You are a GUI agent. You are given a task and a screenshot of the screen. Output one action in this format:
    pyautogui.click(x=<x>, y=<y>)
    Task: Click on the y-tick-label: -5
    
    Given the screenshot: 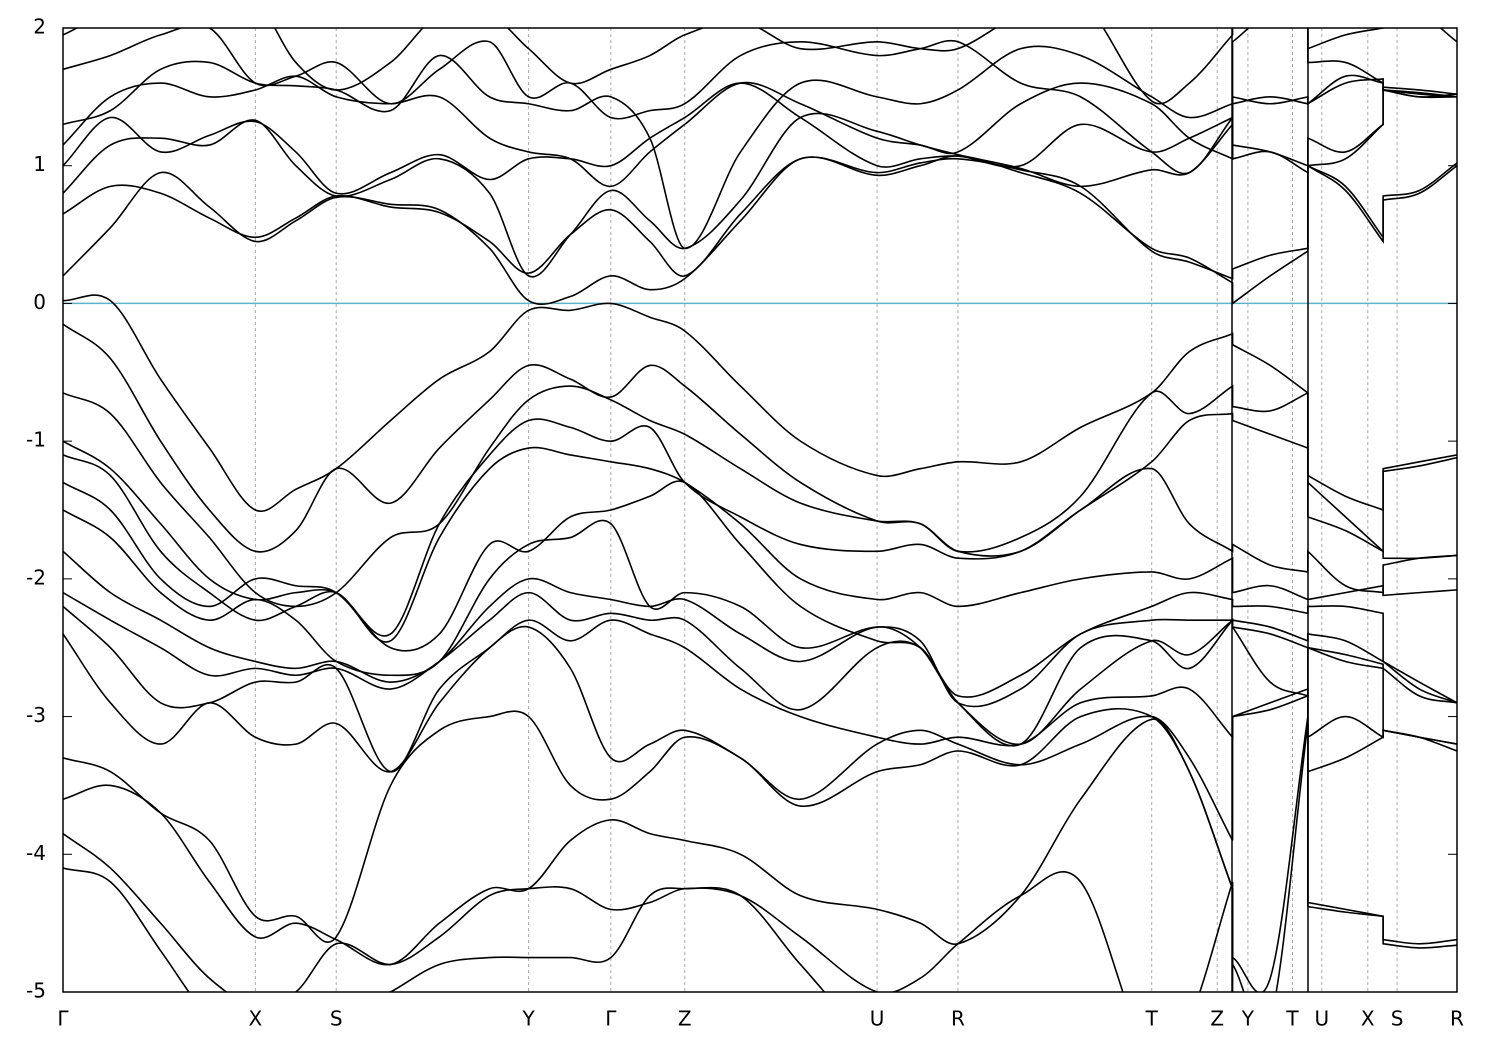 What is the action you would take?
    pyautogui.click(x=36, y=991)
    